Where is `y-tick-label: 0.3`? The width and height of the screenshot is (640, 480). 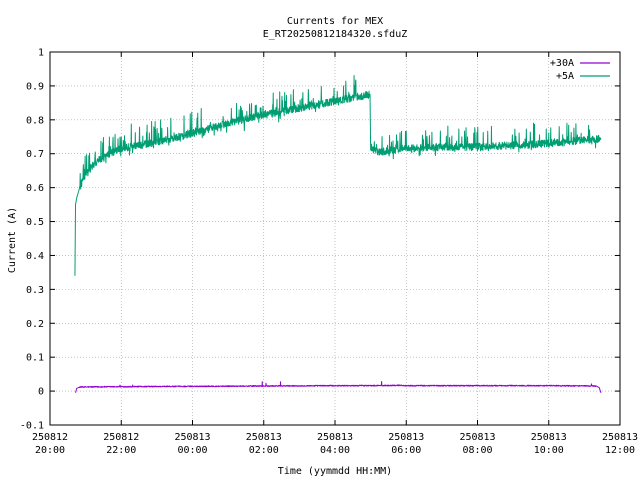 y-tick-label: 0.3 is located at coordinates (35, 290).